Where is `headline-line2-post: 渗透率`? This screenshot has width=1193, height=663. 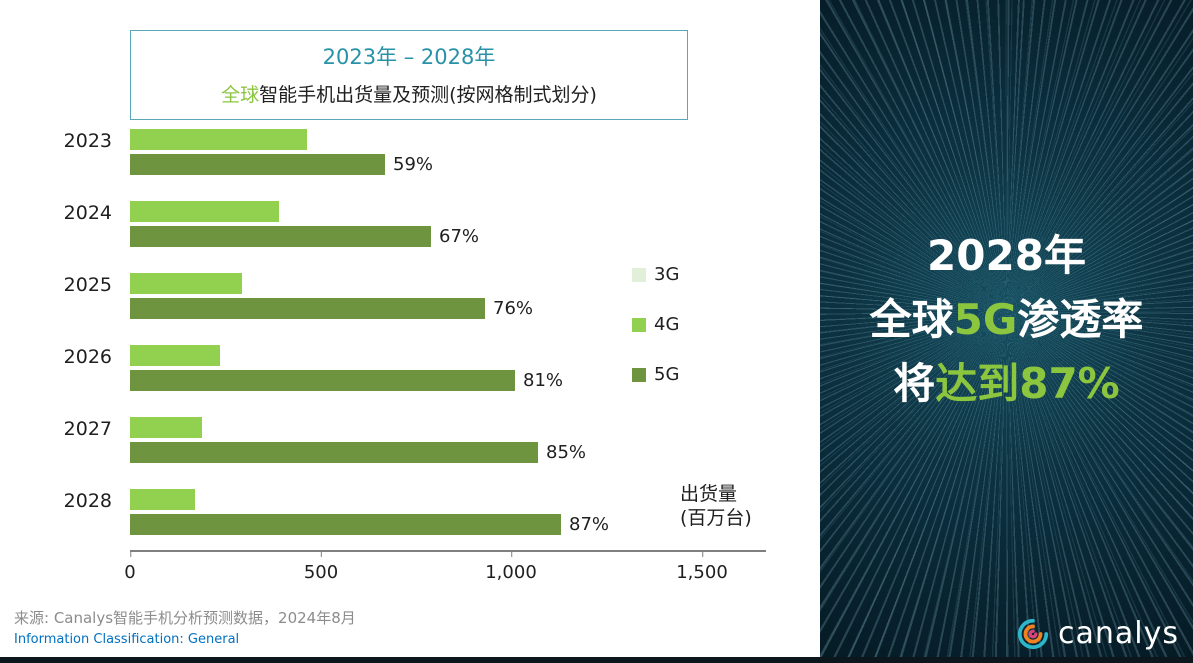
headline-line2-post: 渗透率 is located at coordinates (1080, 319).